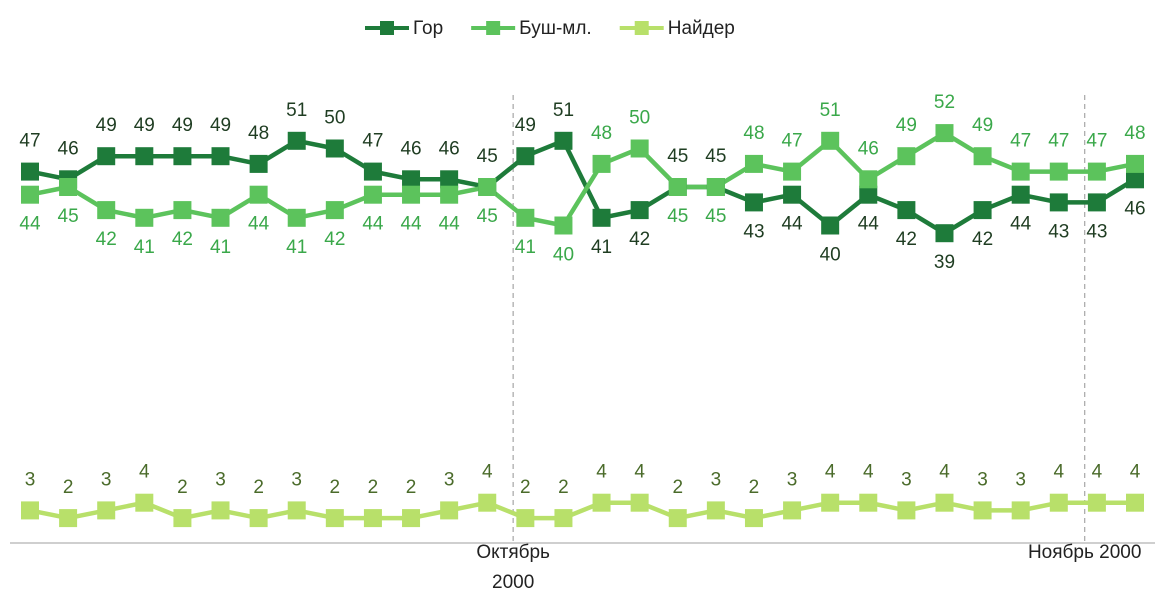 Image resolution: width=1155 pixels, height=599 pixels. I want to click on series-line, so click(582, 510).